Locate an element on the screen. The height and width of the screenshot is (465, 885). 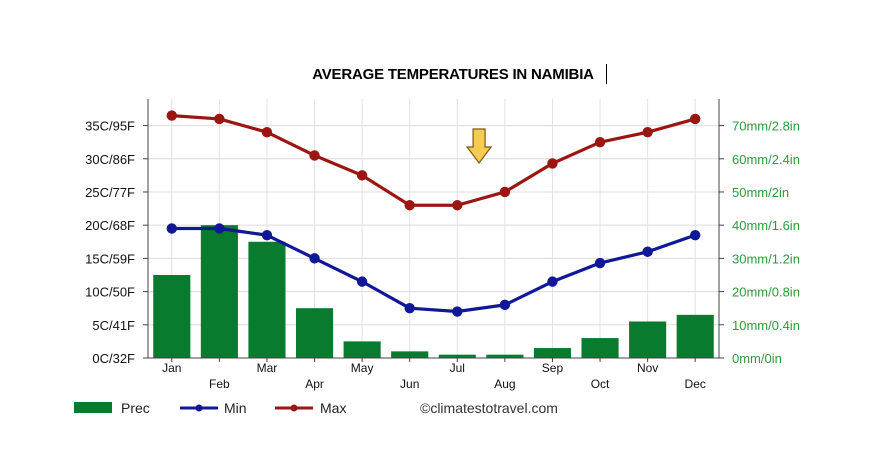
legend-min-marker is located at coordinates (199, 408).